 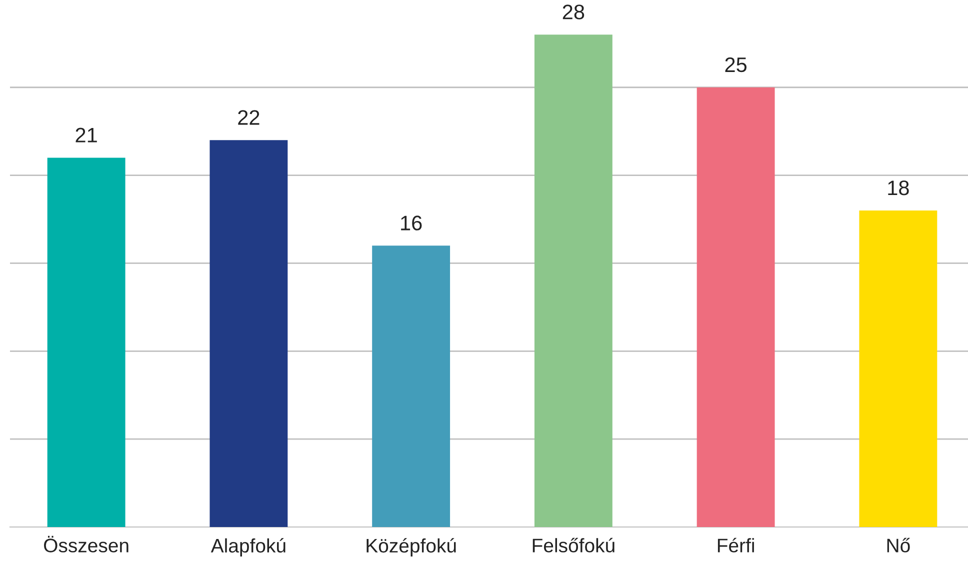 I want to click on x-tick-label: Alapfokú, so click(x=248, y=547).